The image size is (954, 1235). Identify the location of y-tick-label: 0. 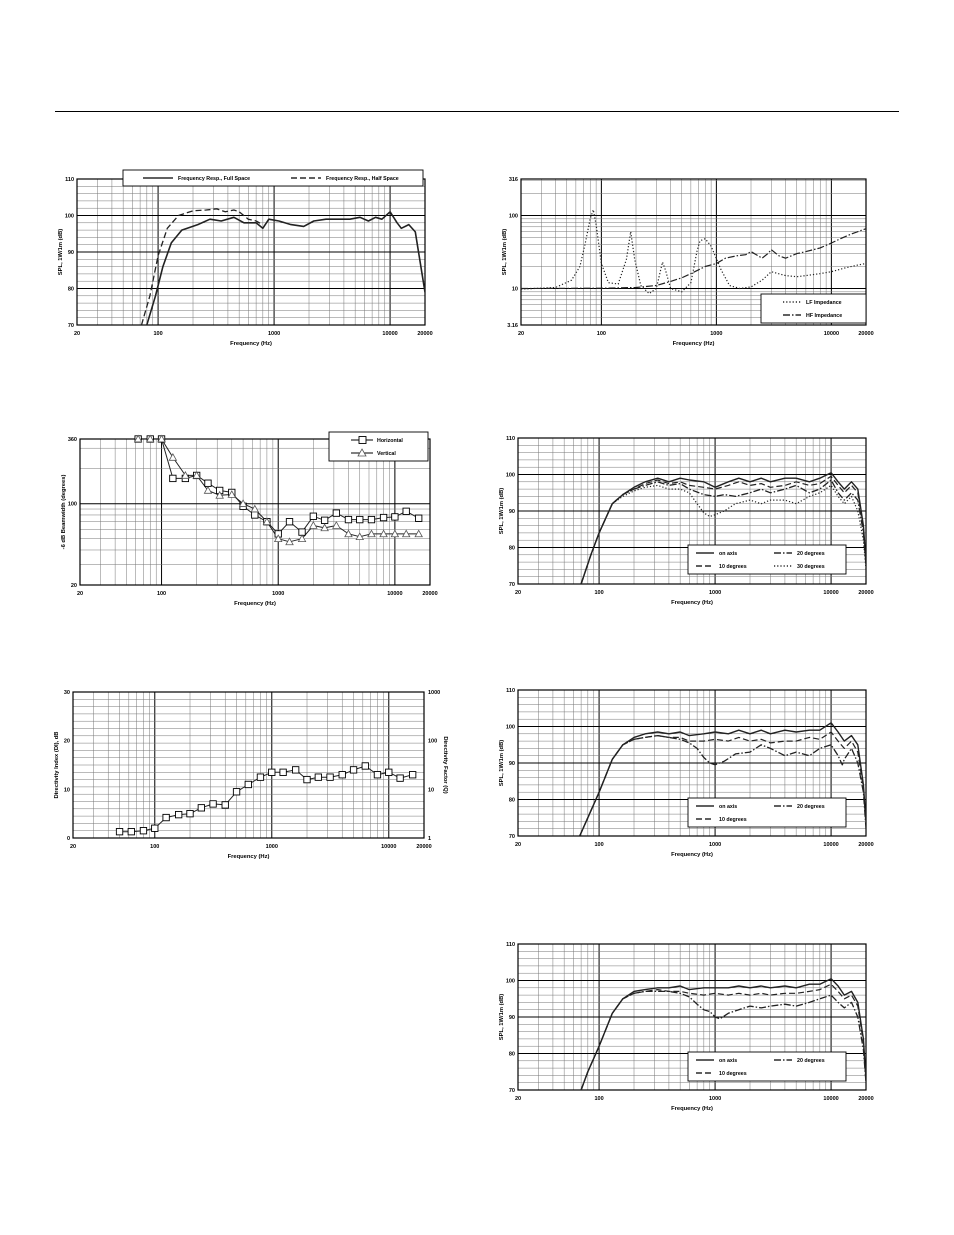
(68, 839).